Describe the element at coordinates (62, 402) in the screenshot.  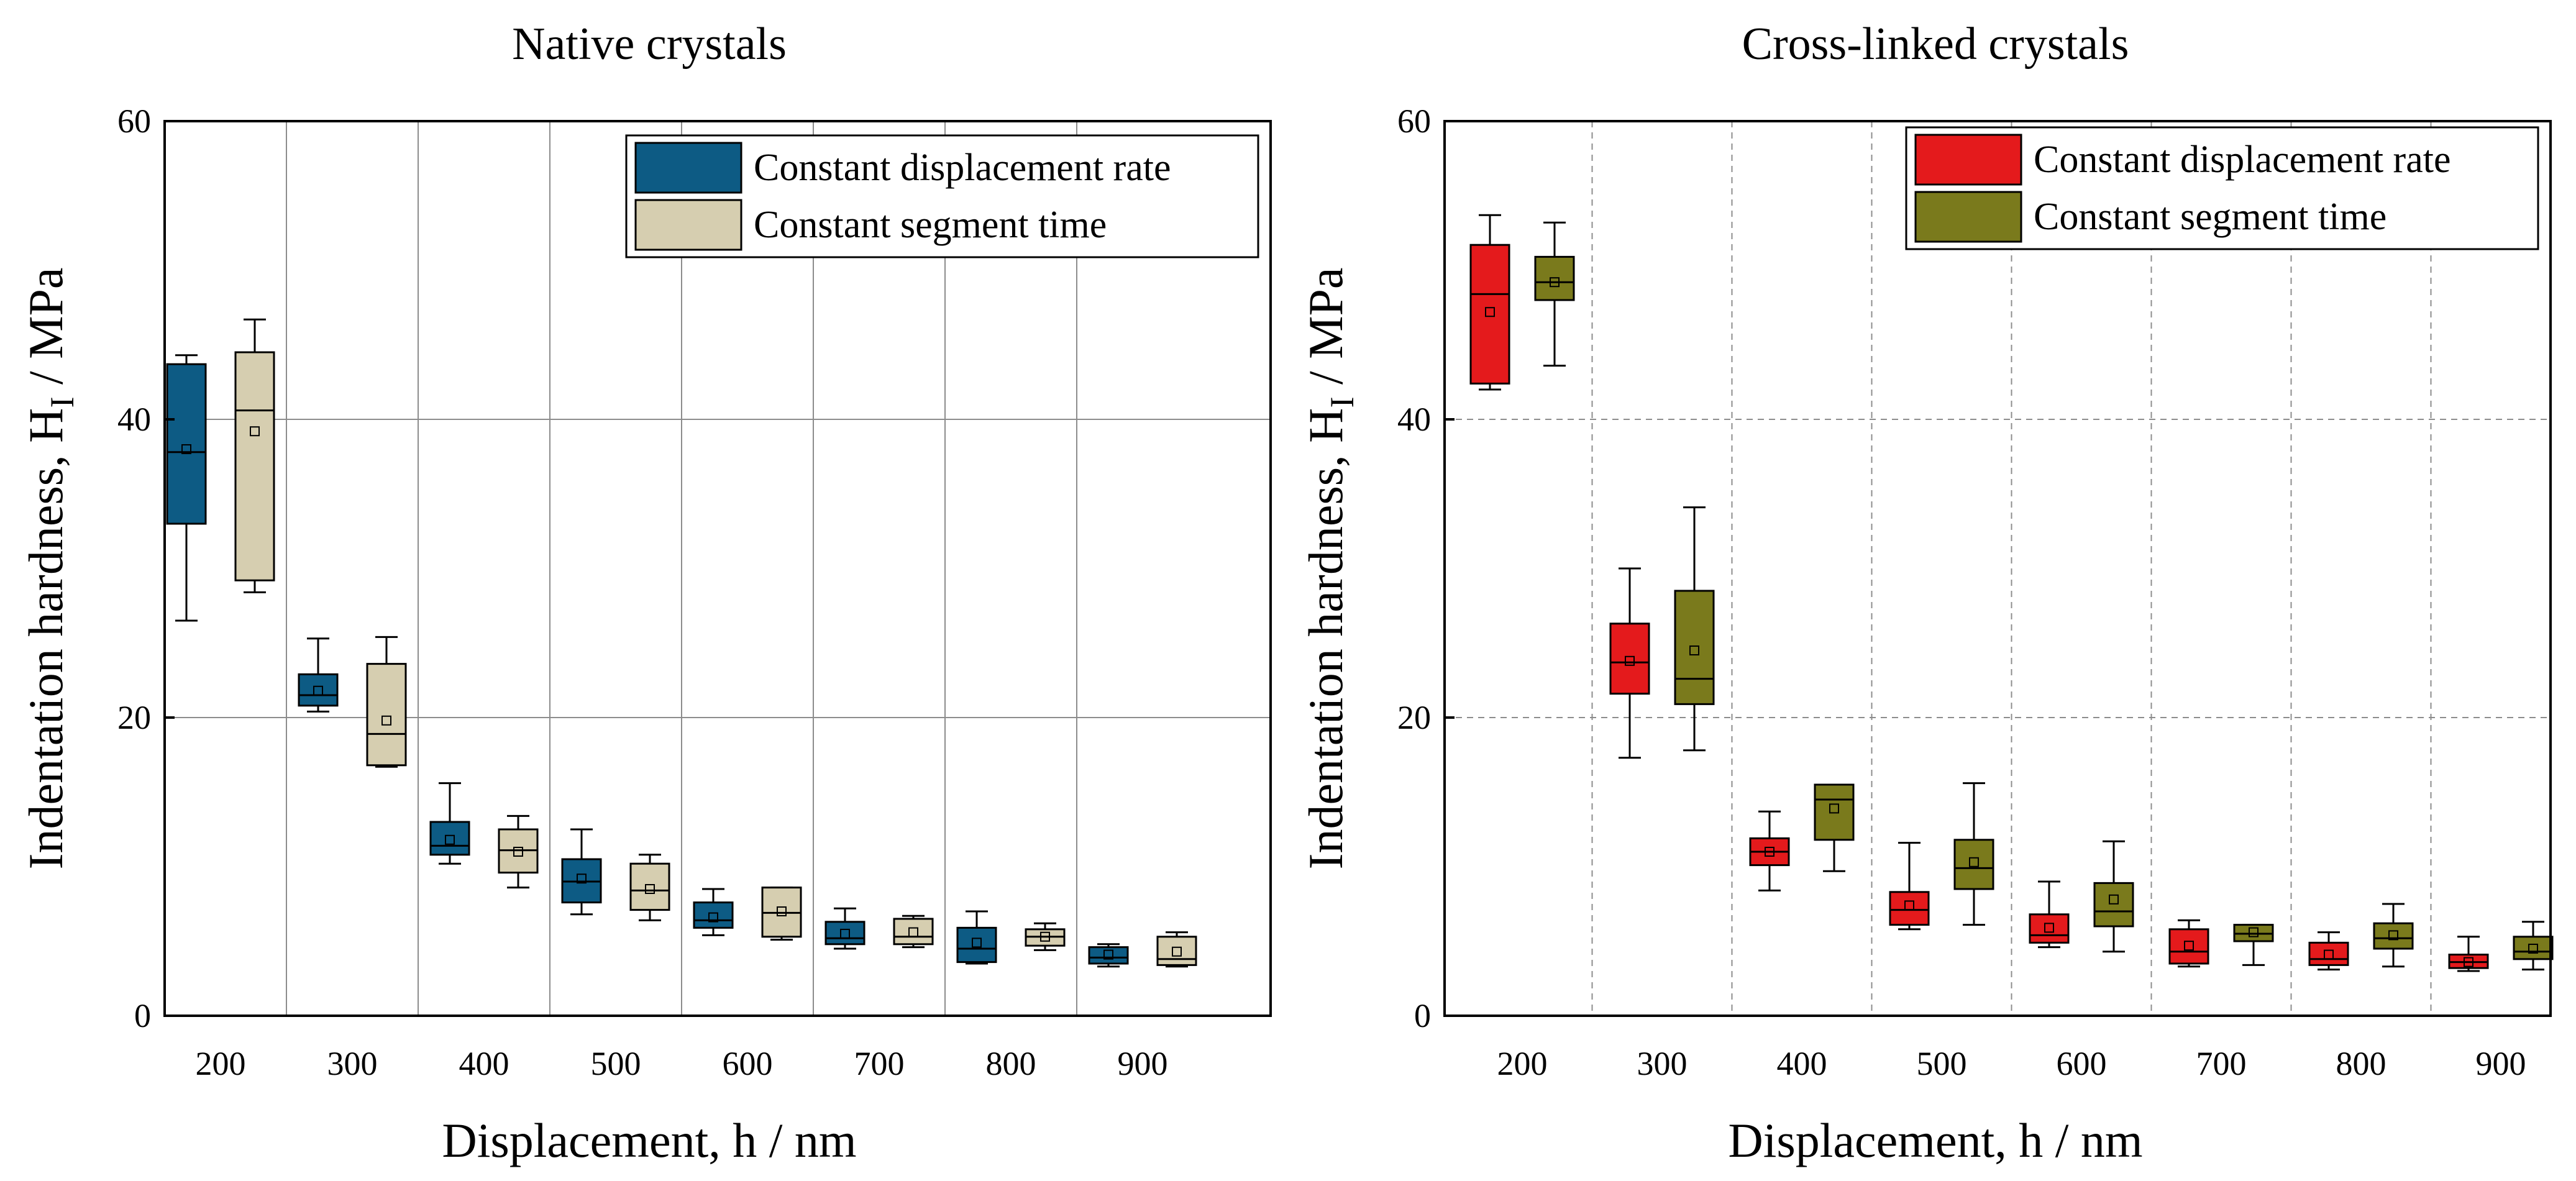
I see `y-axis-label-subscript: I` at that location.